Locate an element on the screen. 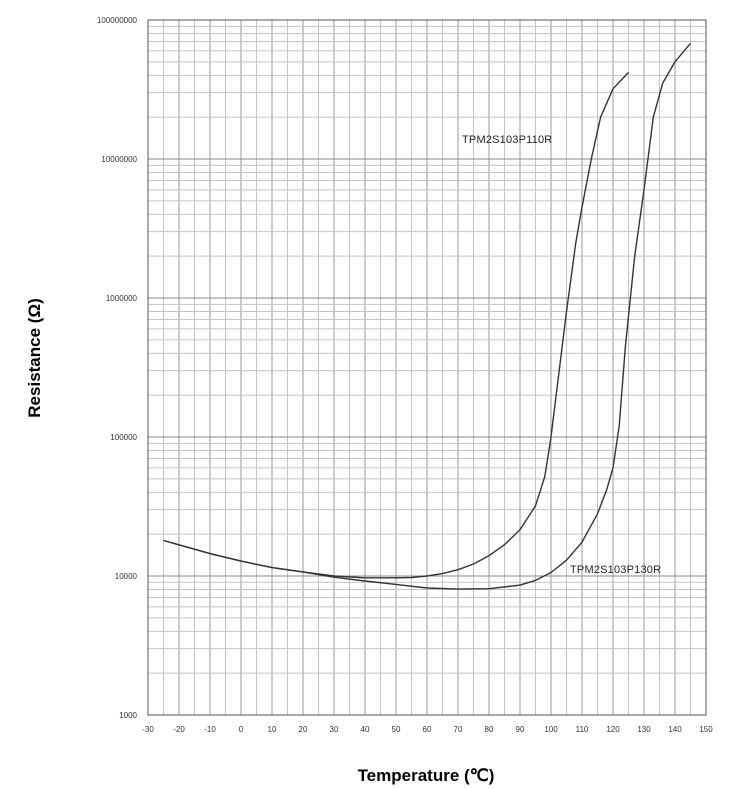 The height and width of the screenshot is (789, 729). x-tick-label: 10 is located at coordinates (272, 729).